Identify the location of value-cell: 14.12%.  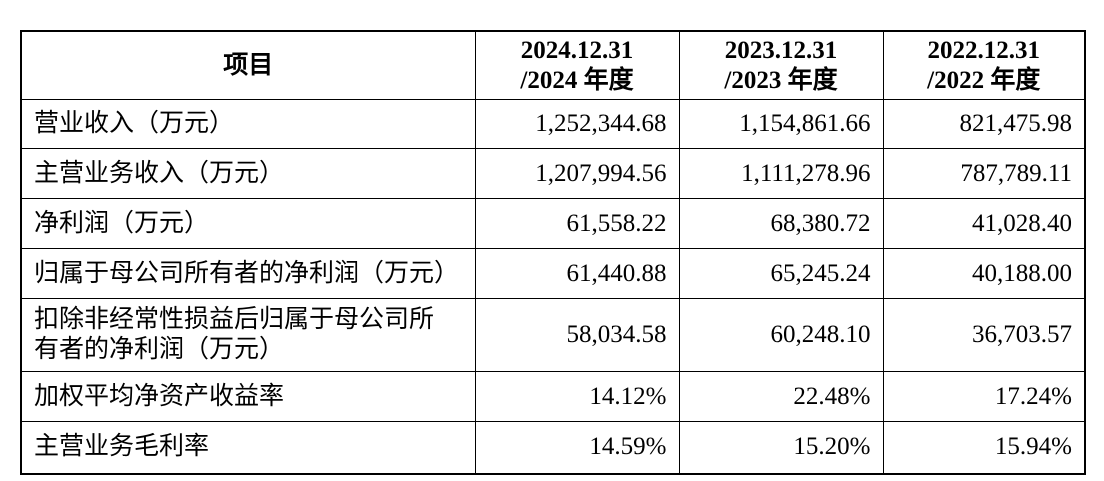
(577, 396).